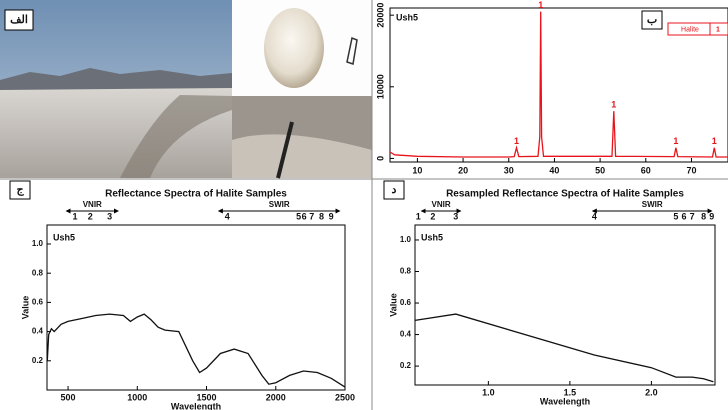 This screenshot has width=728, height=410. What do you see at coordinates (380, 15) in the screenshot?
I see `y-tick-label: 20000` at bounding box center [380, 15].